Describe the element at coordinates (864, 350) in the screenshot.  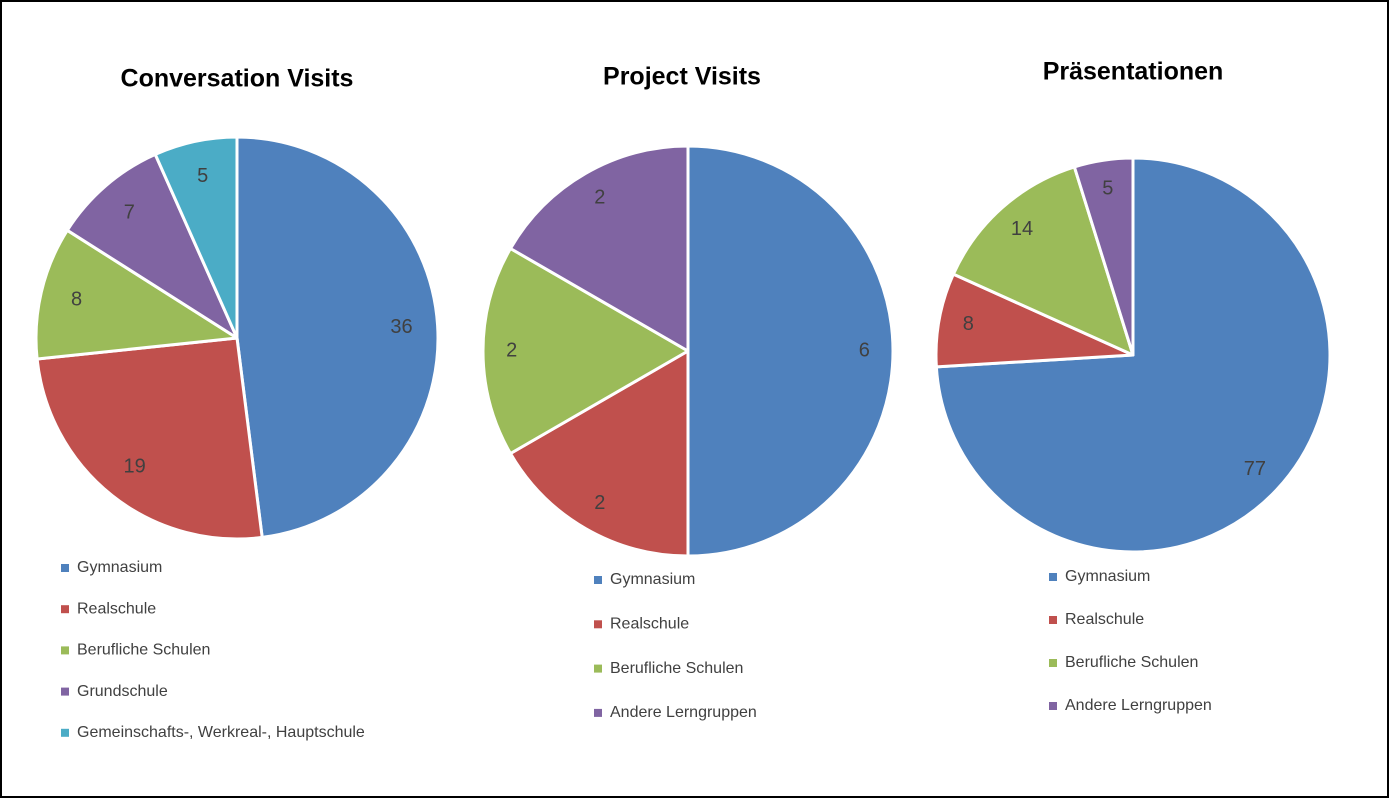
I see `data-label: 6` at that location.